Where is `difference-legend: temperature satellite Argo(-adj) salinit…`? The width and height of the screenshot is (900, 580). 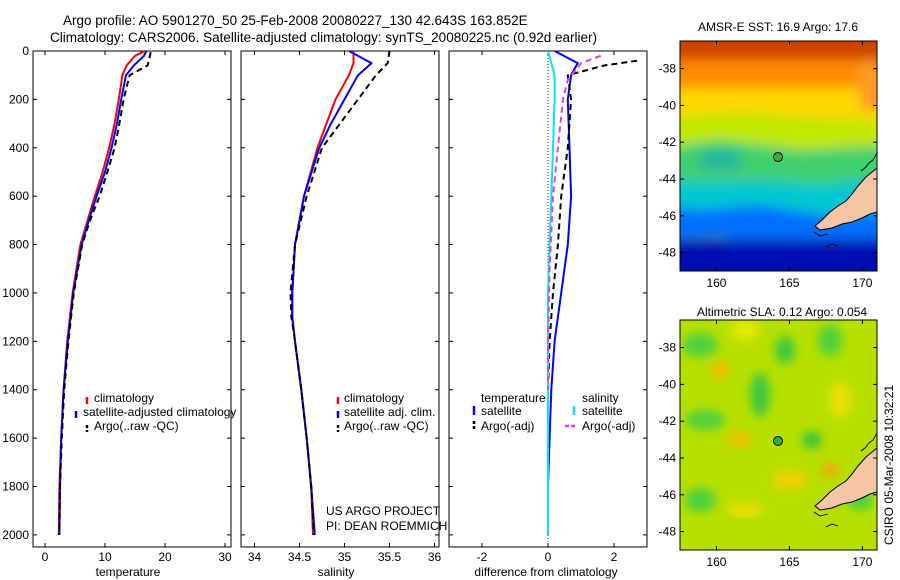 difference-legend: temperature satellite Argo(-adj) salinit… is located at coordinates (553, 412).